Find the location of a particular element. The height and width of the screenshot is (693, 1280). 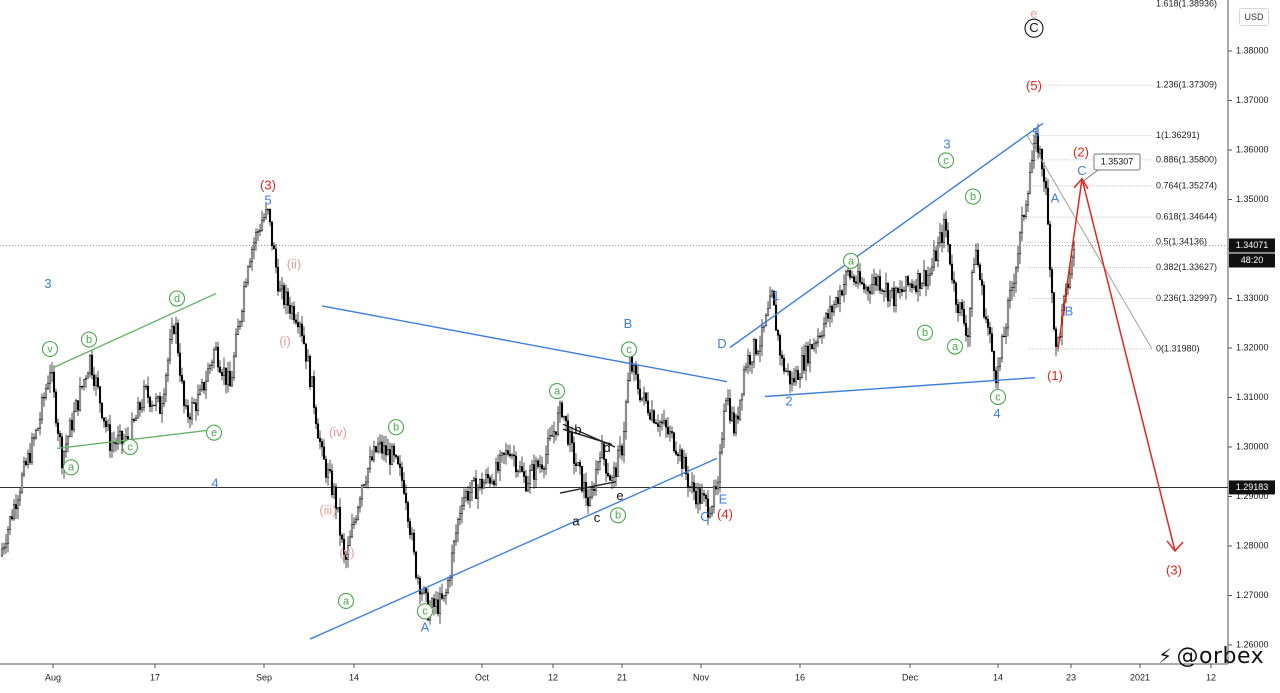

price-tick-label: 1.30000 is located at coordinates (1252, 446).